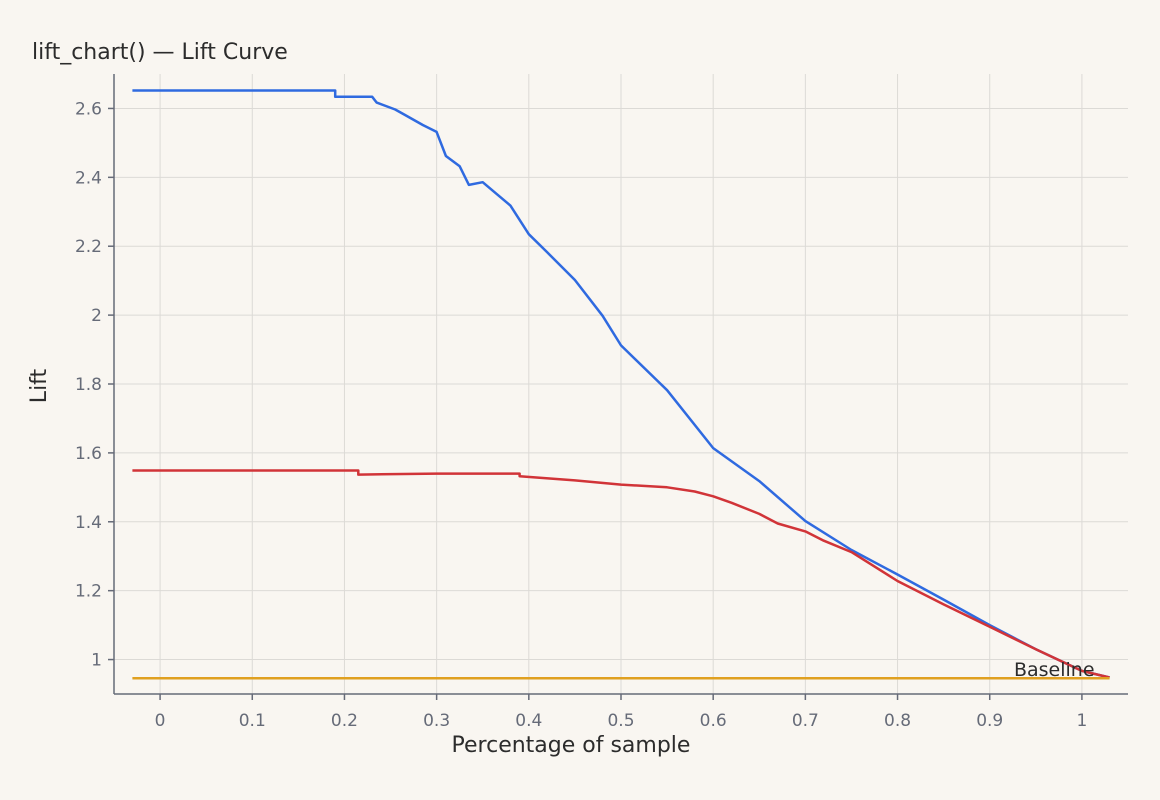 Image resolution: width=1160 pixels, height=800 pixels. I want to click on x-tick-label: 0, so click(160, 721).